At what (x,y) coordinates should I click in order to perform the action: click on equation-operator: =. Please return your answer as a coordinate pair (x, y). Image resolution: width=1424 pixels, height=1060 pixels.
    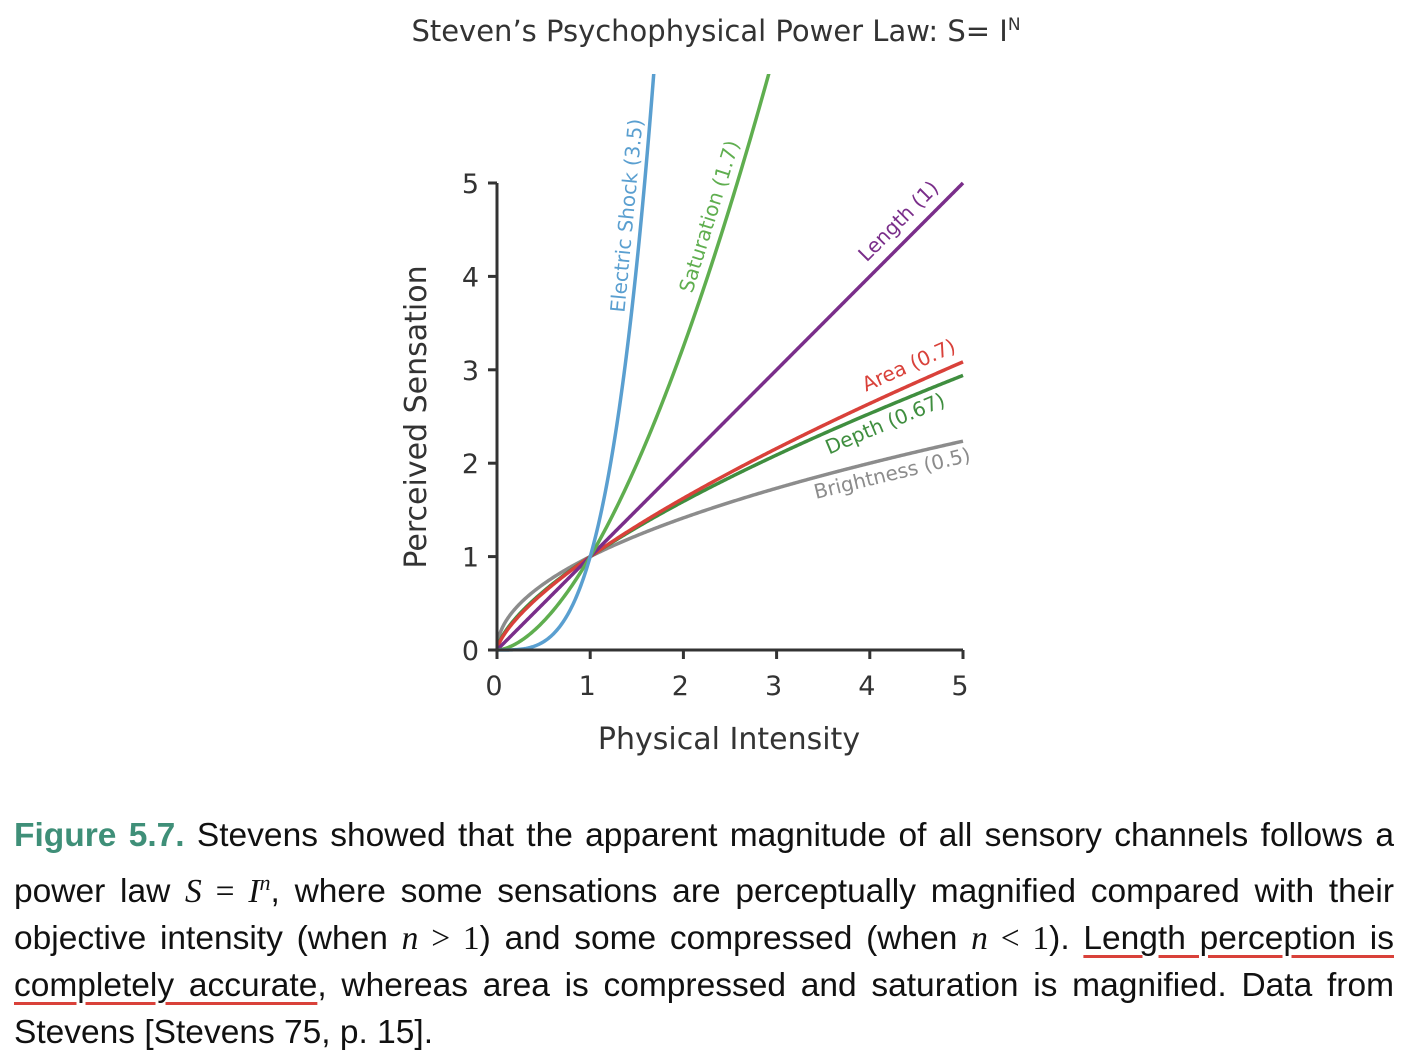
    Looking at the image, I should click on (225, 892).